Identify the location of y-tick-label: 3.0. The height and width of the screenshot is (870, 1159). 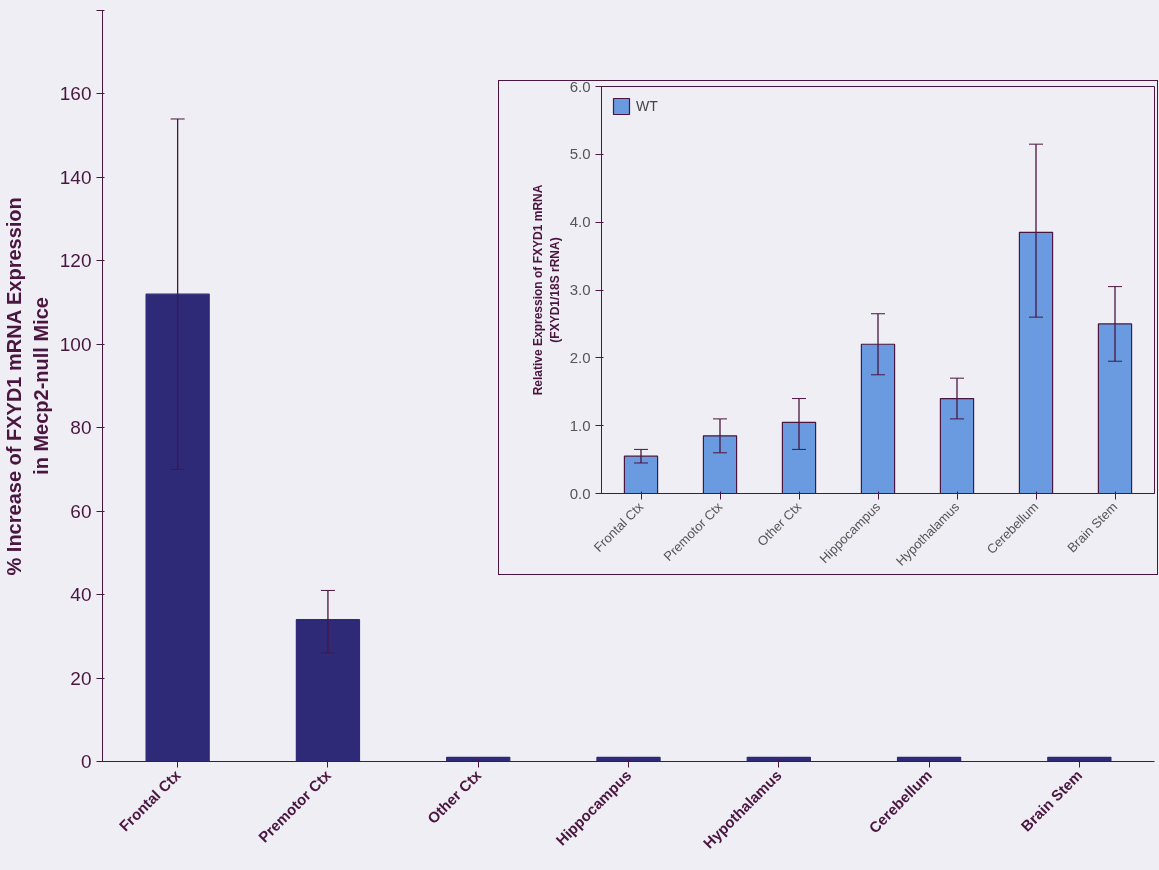
(580, 289).